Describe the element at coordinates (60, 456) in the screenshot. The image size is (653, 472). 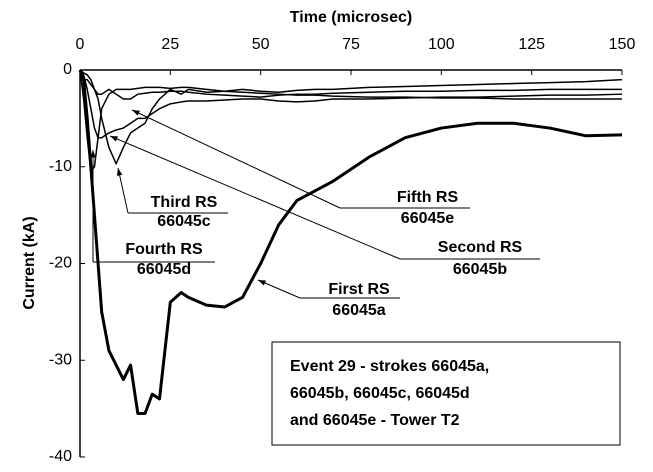
I see `y-tick-label: -40` at that location.